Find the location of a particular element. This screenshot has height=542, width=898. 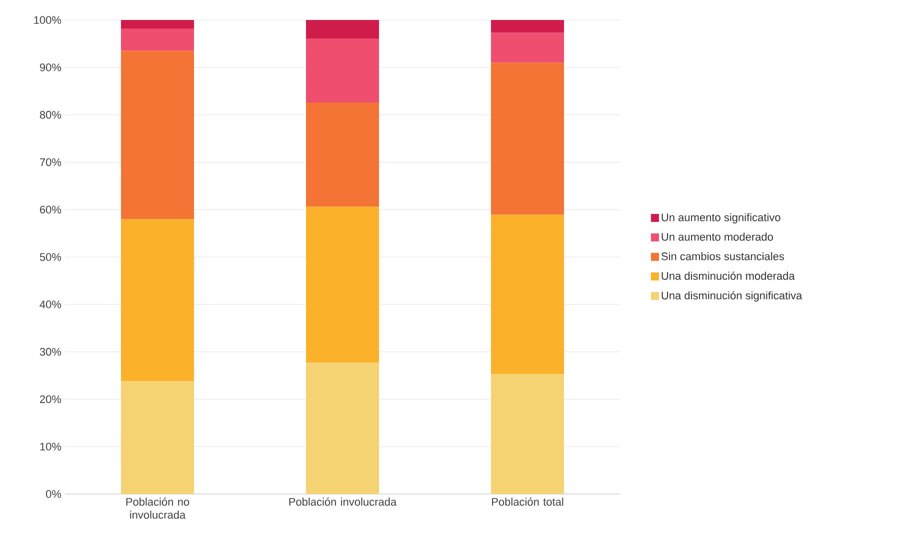

legend-label: Un aumento moderado is located at coordinates (717, 236).